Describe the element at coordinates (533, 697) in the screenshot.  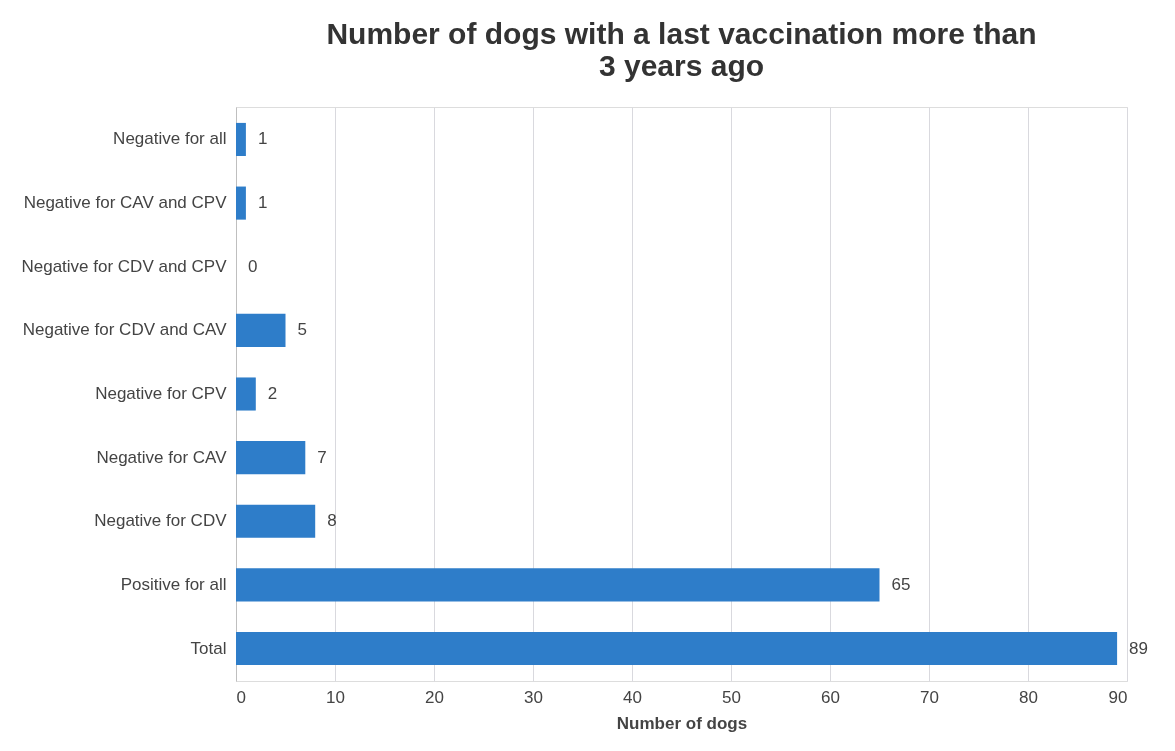
I see `x-tick-label: 30` at that location.